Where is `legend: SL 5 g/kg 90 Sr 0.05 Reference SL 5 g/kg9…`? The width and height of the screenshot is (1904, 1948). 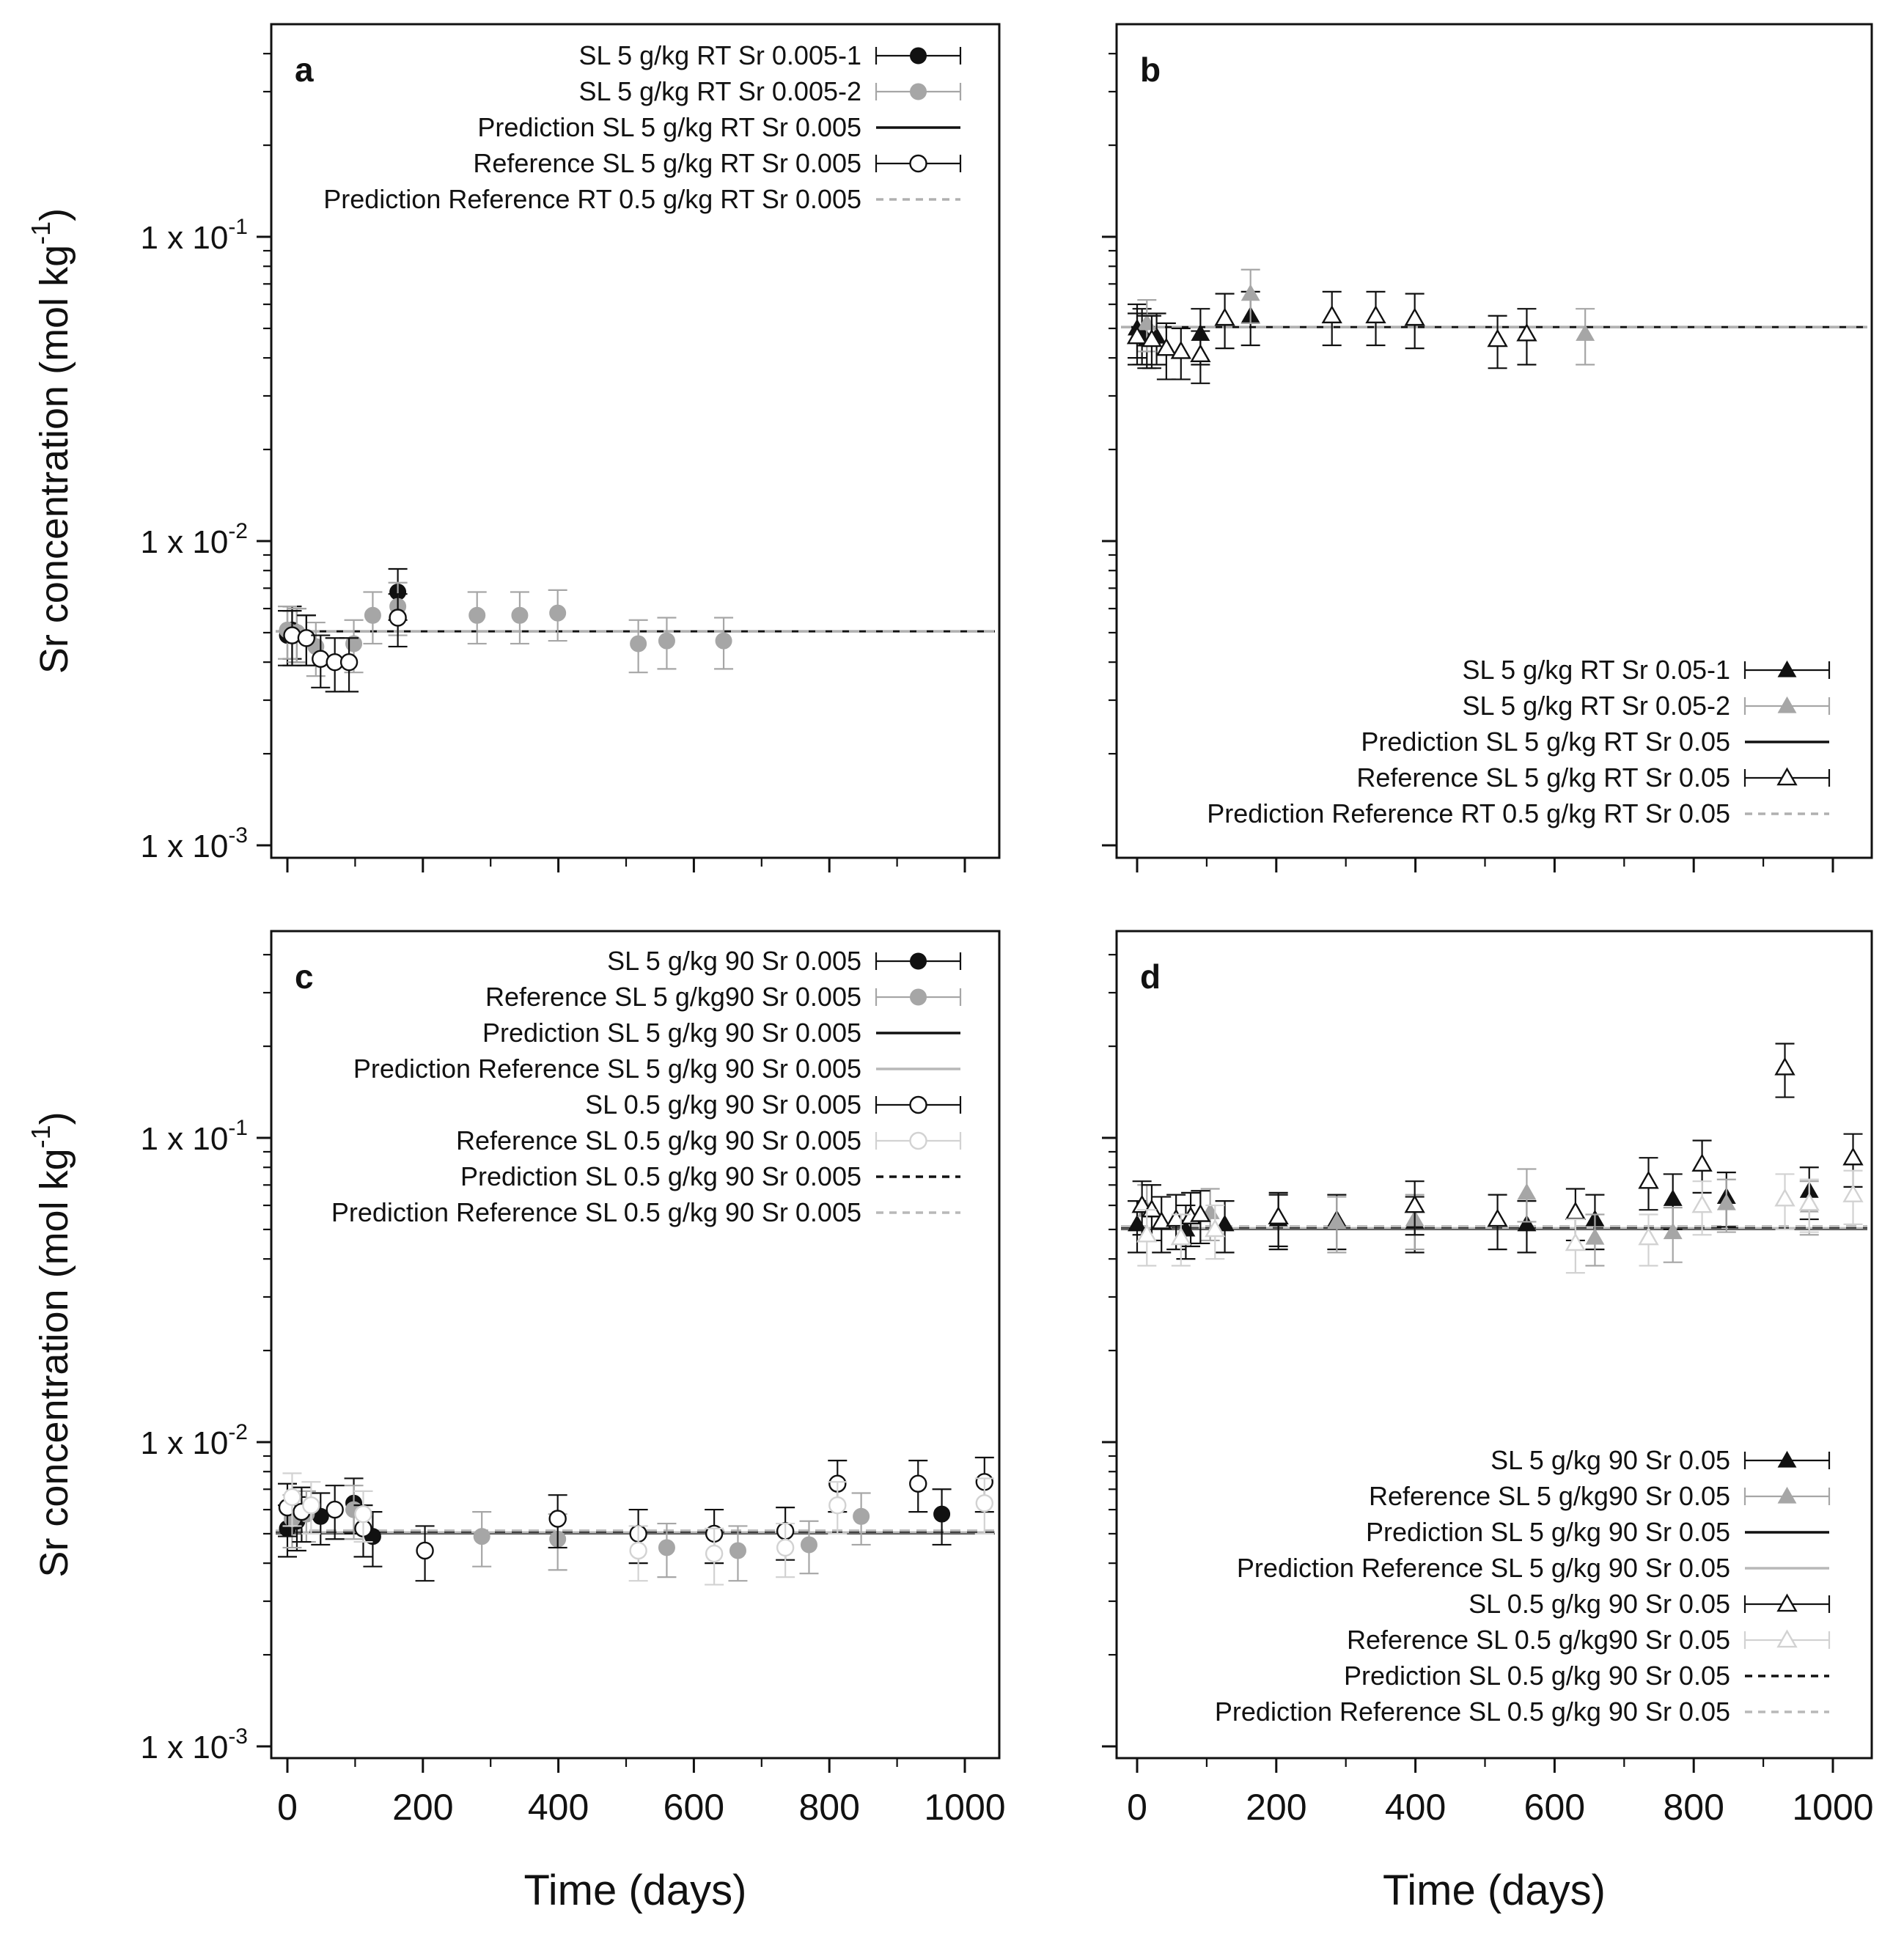
legend: SL 5 g/kg 90 Sr 0.05 Reference SL 5 g/kg9… is located at coordinates (1523, 1586).